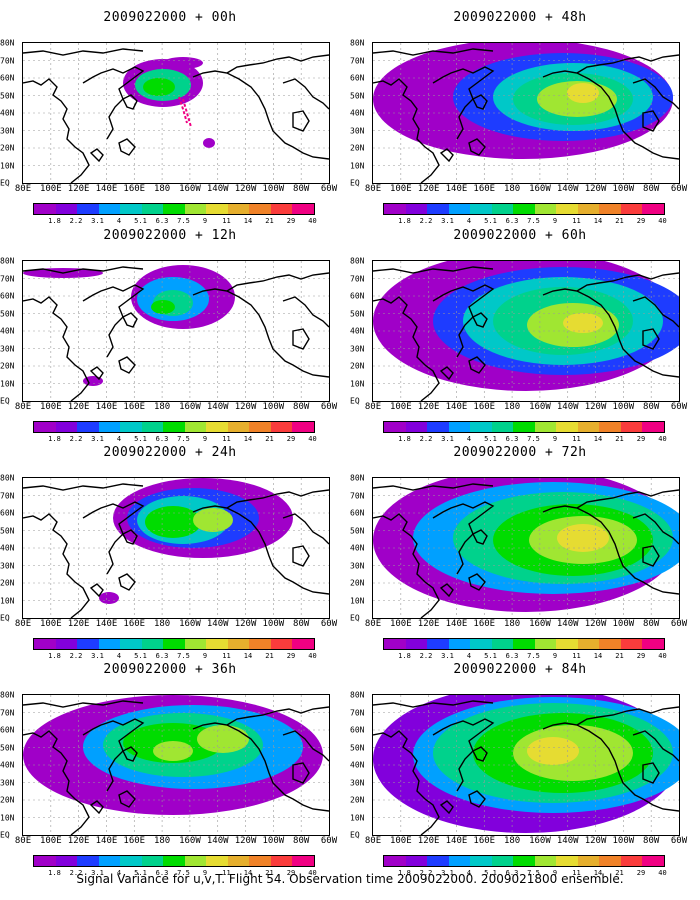 Image resolution: width=700 pixels, height=900 pixels. What do you see at coordinates (226, 873) in the screenshot?
I see `colorbar-label: 11` at bounding box center [226, 873].